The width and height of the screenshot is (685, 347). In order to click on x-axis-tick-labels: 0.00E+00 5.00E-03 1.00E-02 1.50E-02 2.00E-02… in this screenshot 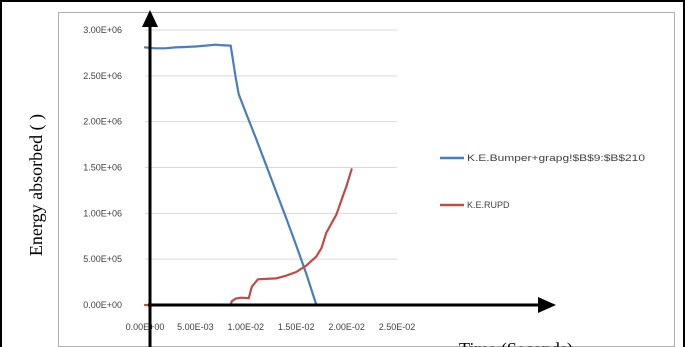, I will do `click(271, 327)`.